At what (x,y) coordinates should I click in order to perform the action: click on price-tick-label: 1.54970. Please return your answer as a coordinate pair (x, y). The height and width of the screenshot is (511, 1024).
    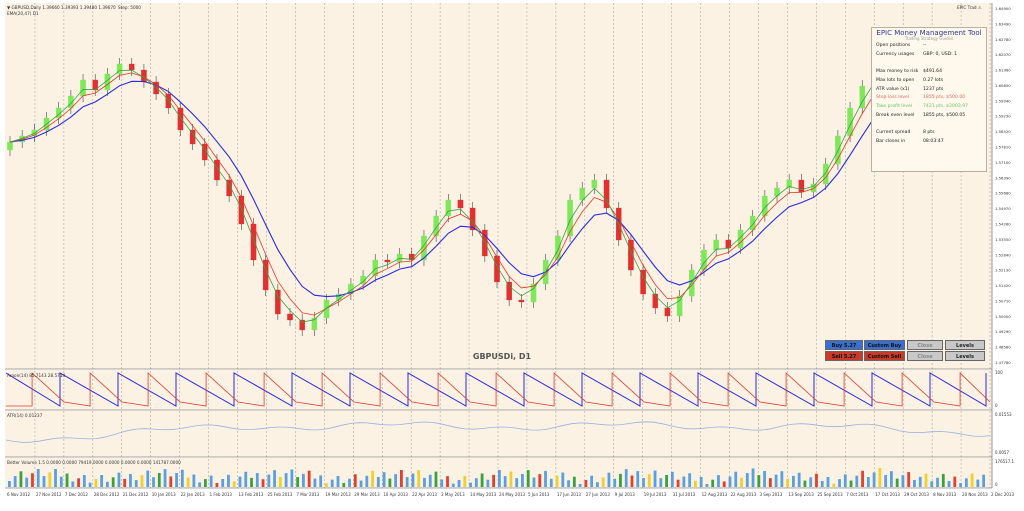
    Looking at the image, I should click on (1003, 208).